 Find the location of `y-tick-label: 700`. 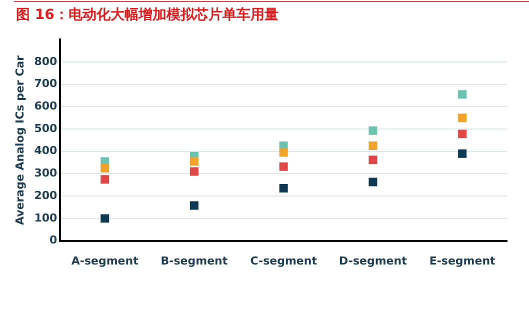

y-tick-label: 700 is located at coordinates (46, 83).